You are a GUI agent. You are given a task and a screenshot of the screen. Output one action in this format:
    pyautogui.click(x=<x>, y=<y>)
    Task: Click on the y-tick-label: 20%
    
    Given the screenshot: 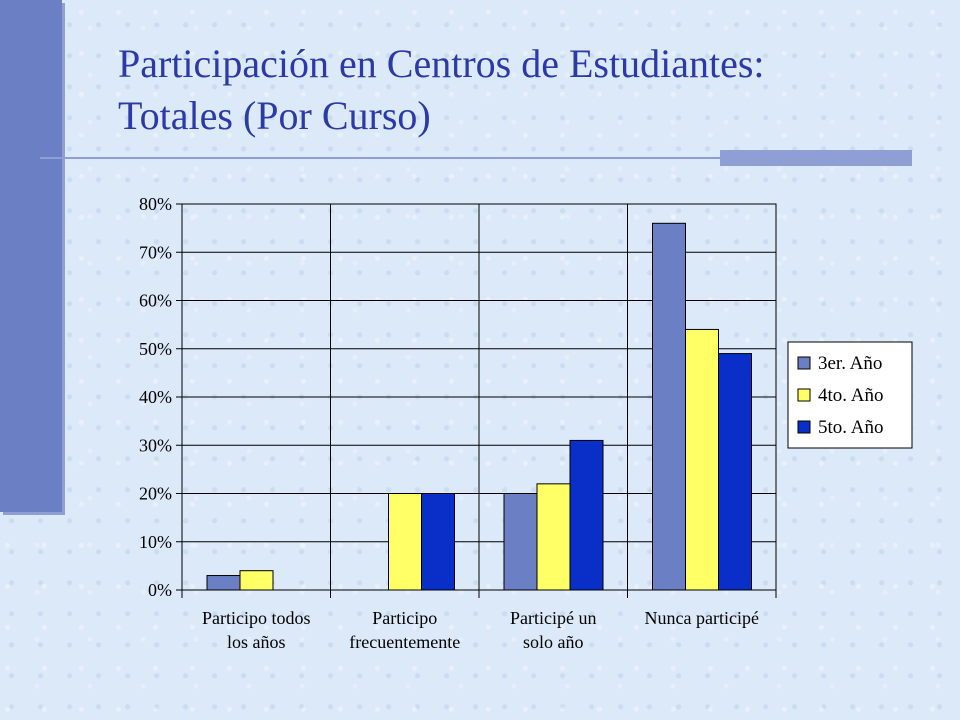 What is the action you would take?
    pyautogui.click(x=155, y=494)
    